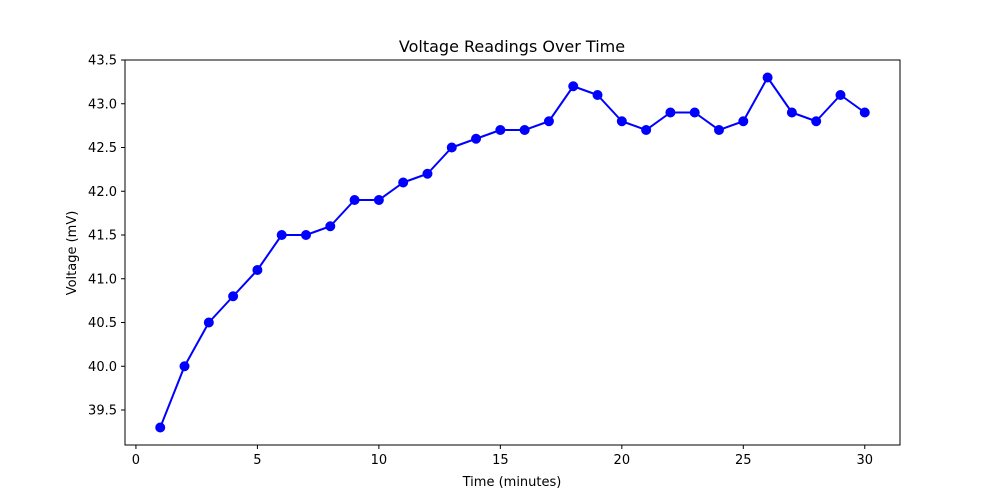 Image resolution: width=1000 pixels, height=500 pixels. I want to click on y-tick-label: 43.5, so click(102, 61).